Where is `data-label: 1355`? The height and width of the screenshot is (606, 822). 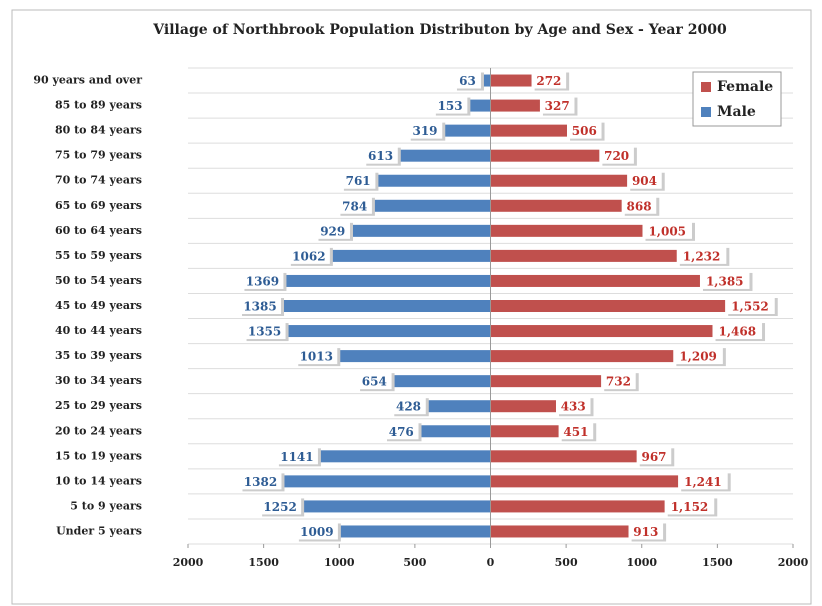
data-label: 1355 is located at coordinates (264, 332).